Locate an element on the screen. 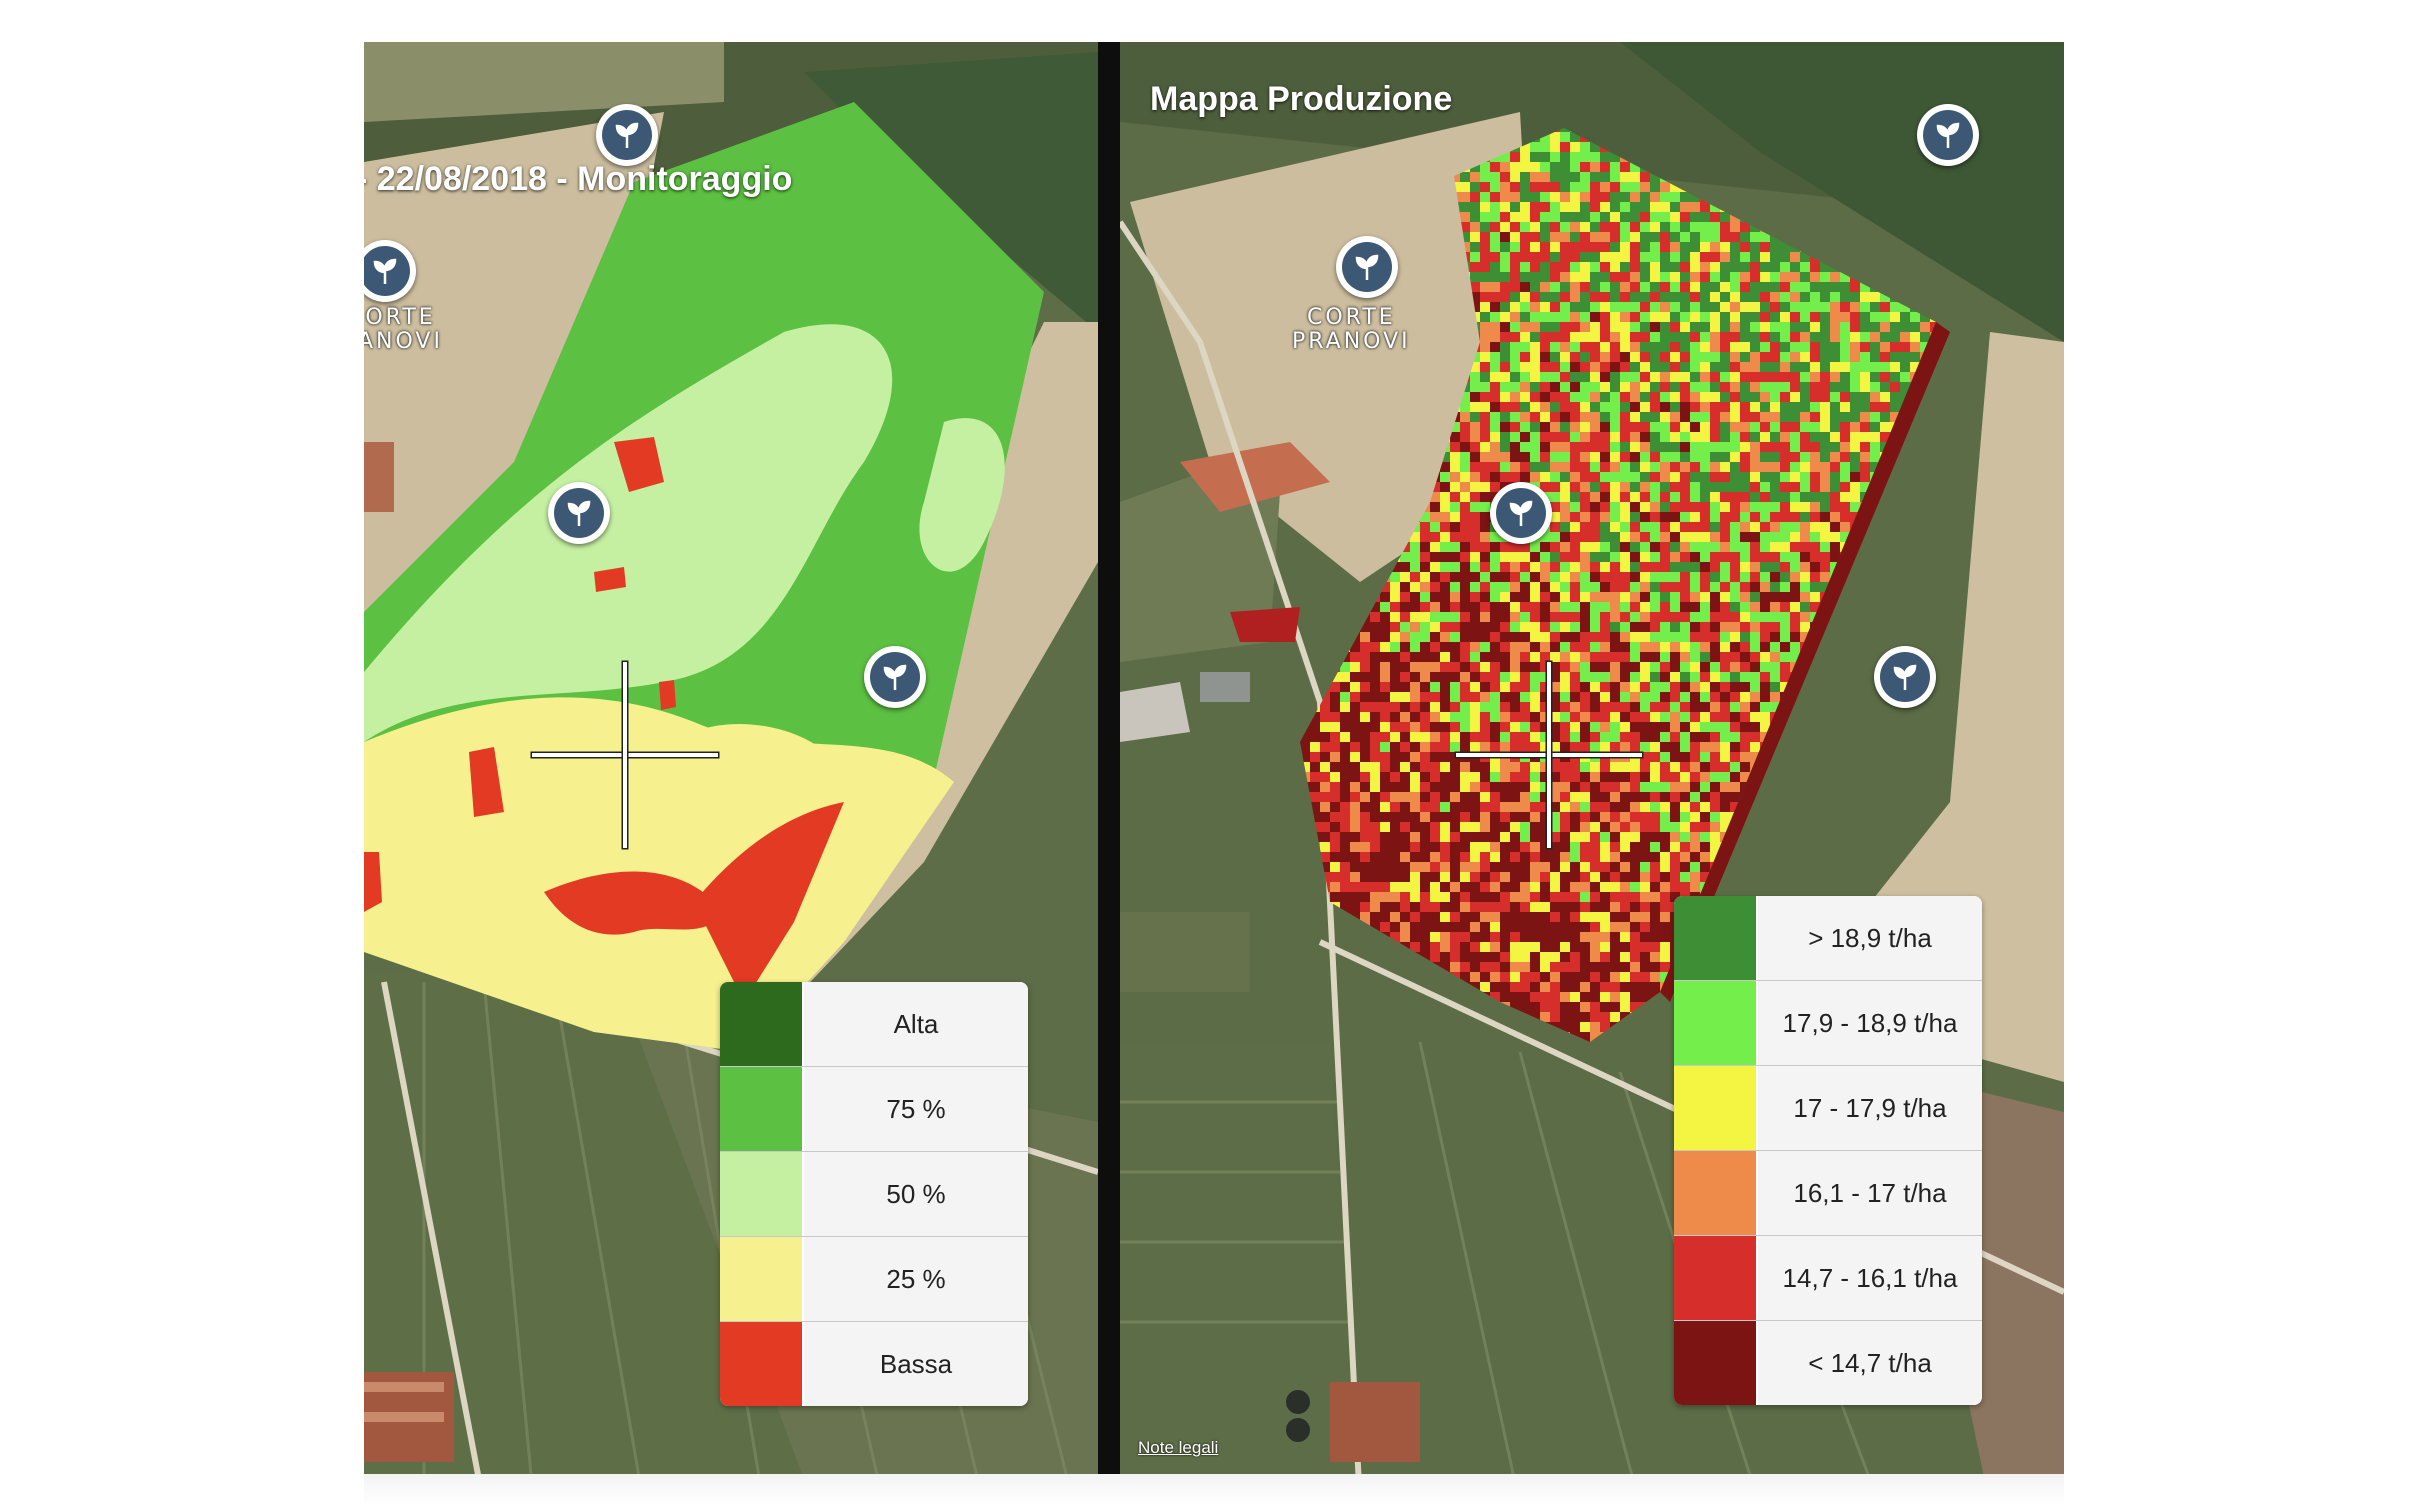 The image size is (2412, 1506). right_map-legend-row: > 18,9 t/ha is located at coordinates (1828, 938).